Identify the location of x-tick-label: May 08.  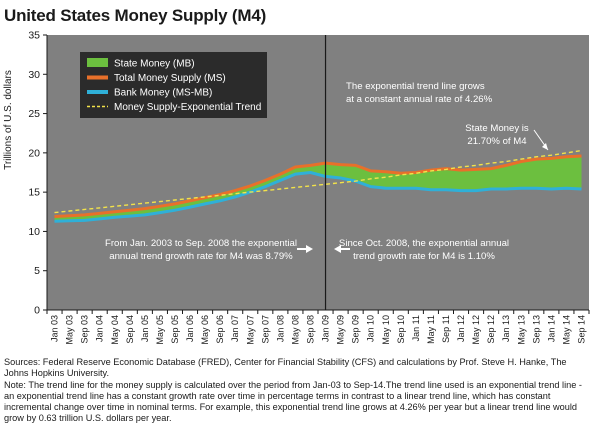
(295, 330).